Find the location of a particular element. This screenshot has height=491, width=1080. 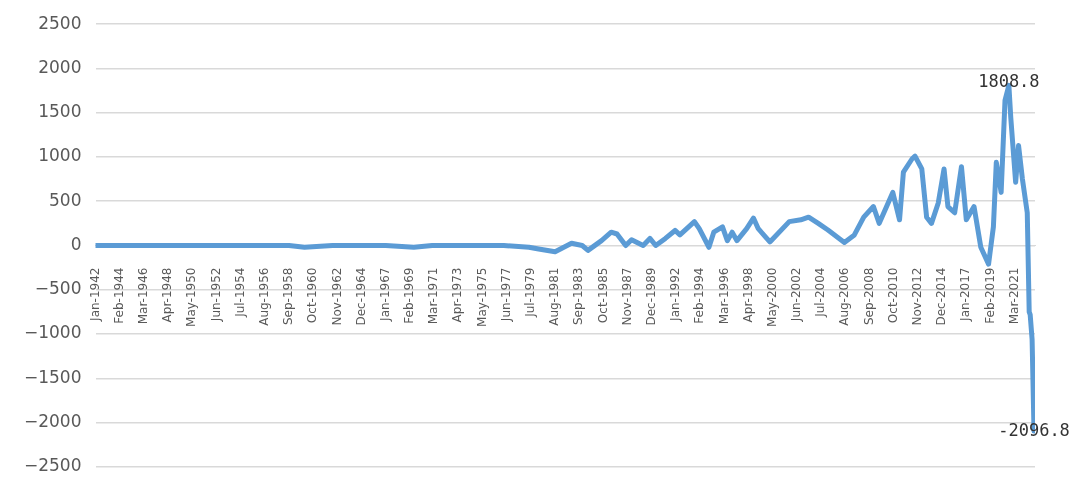

y-tick-label: 0 is located at coordinates (76, 243).